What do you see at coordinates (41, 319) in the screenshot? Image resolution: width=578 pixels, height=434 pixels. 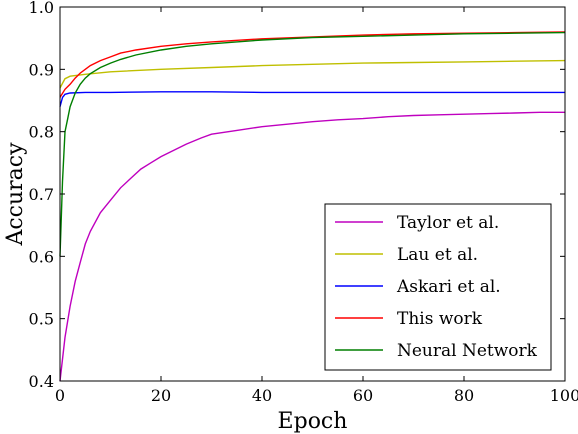 I see `y-tick-label: 0.5` at bounding box center [41, 319].